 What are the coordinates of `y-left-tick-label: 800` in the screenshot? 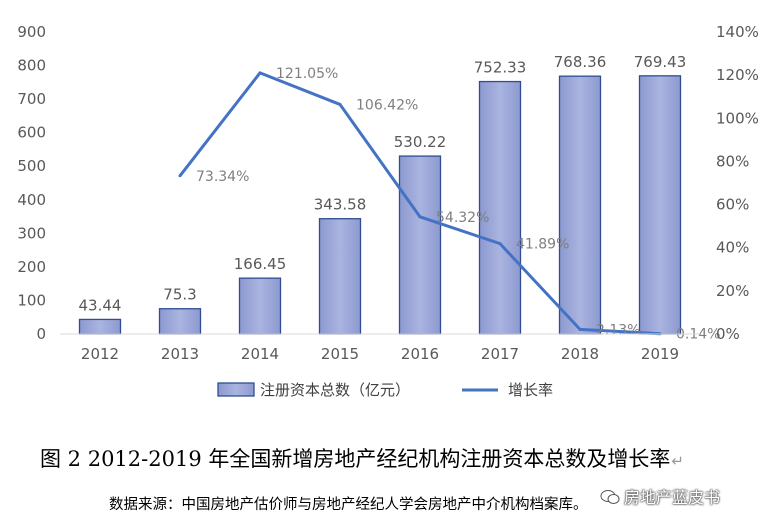 It's located at (31, 66).